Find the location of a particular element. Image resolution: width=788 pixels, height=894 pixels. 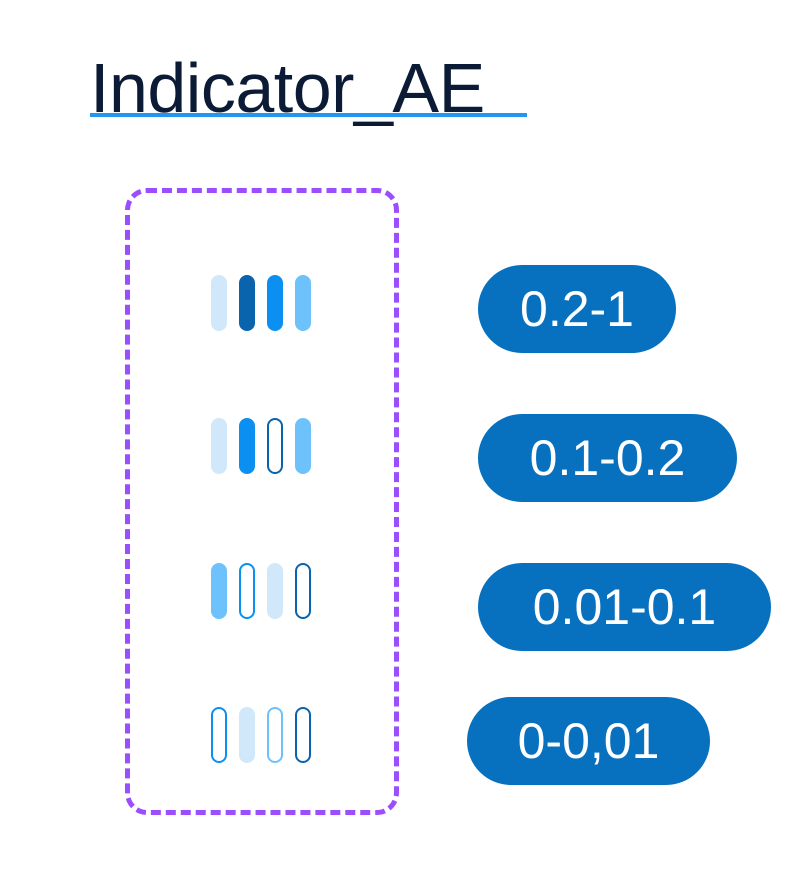

range-badge: 0.01-0.1 is located at coordinates (624, 607).